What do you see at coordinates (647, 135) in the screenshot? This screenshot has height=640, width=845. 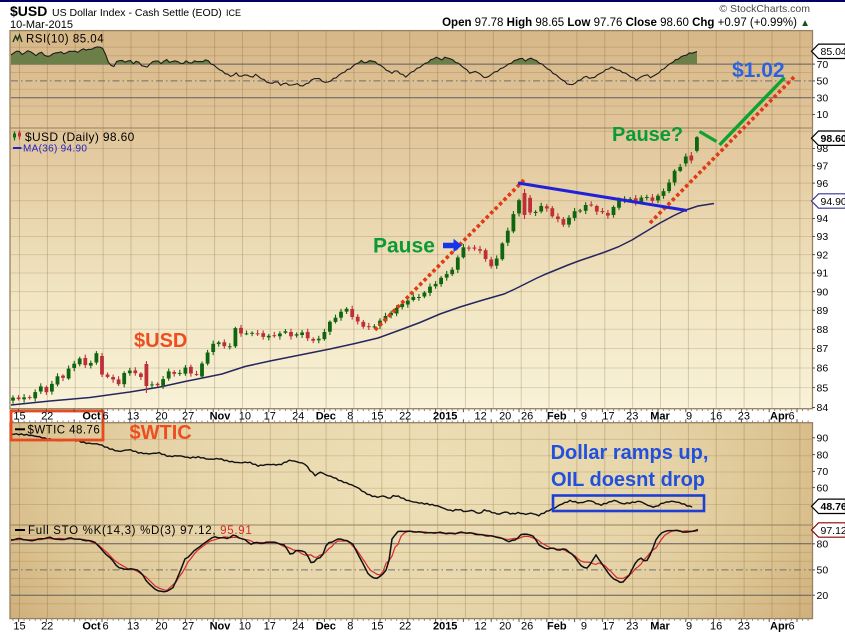 I see `svg-text: Pause?` at bounding box center [647, 135].